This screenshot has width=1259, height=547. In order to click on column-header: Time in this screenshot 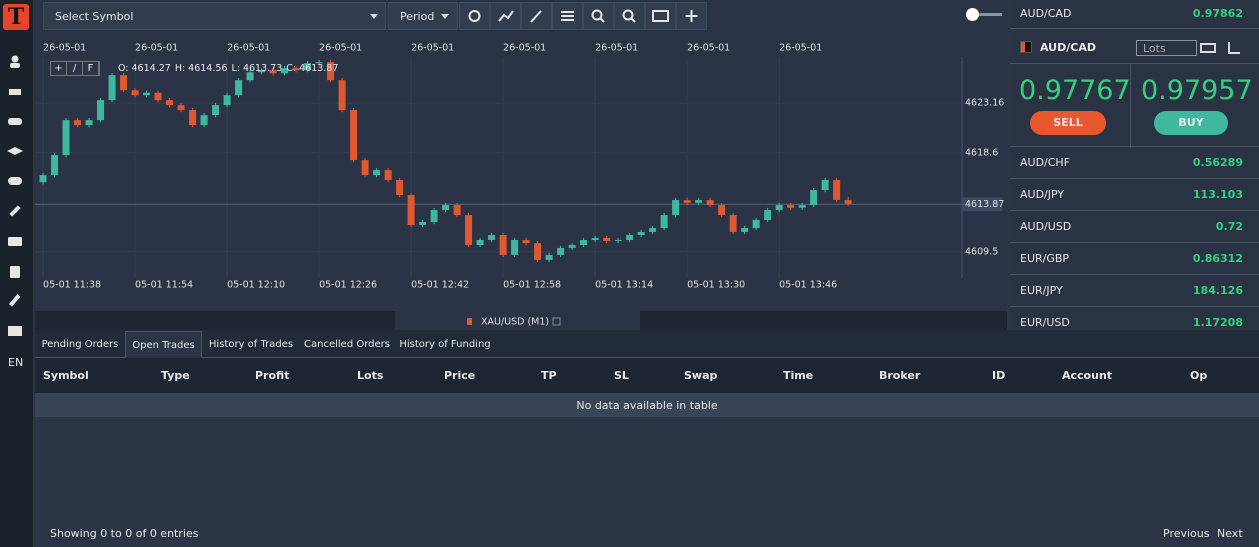, I will do `click(798, 375)`.